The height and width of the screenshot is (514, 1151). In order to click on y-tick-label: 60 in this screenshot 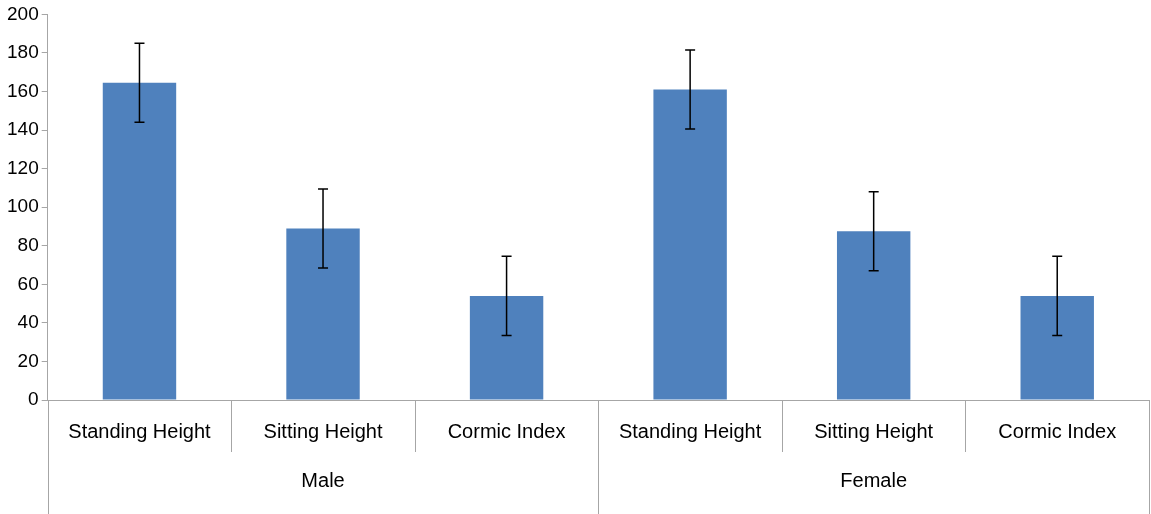, I will do `click(28, 283)`.